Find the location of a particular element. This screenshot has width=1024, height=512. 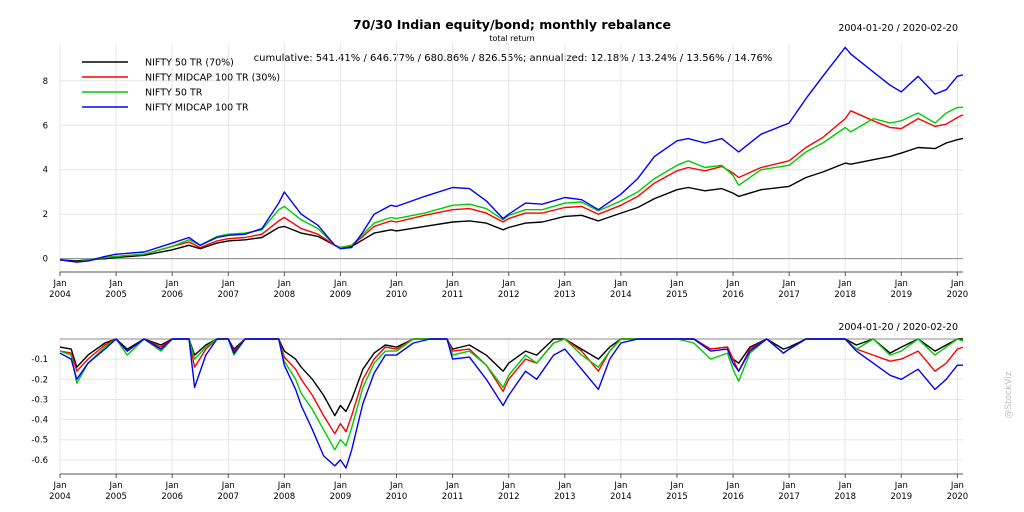

top-x-tick-year: 2012 is located at coordinates (509, 295).